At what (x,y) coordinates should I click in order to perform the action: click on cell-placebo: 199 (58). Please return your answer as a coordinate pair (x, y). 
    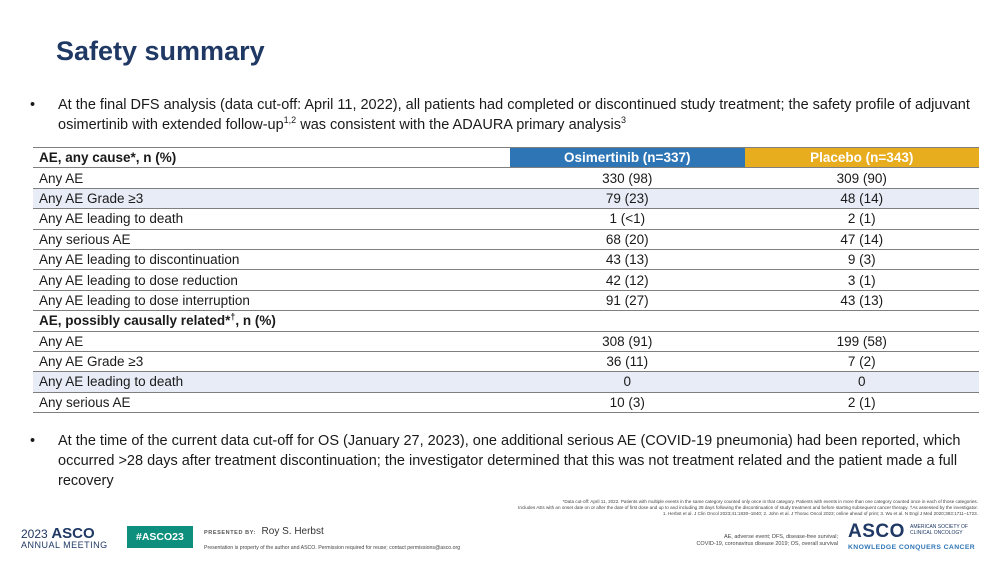
    Looking at the image, I should click on (861, 341).